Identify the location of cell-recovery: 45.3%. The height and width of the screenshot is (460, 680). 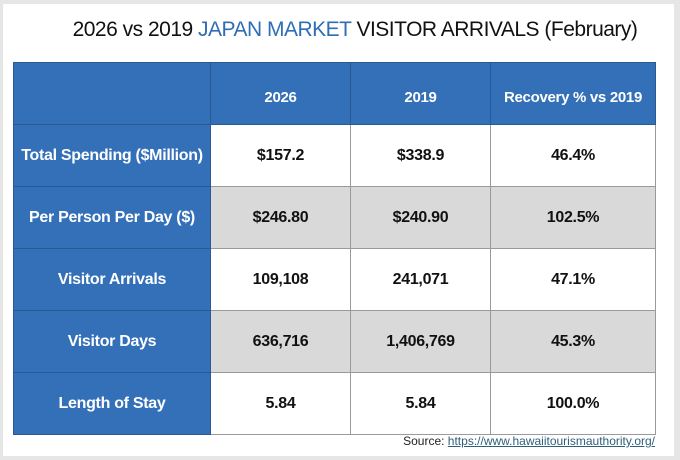
(573, 341).